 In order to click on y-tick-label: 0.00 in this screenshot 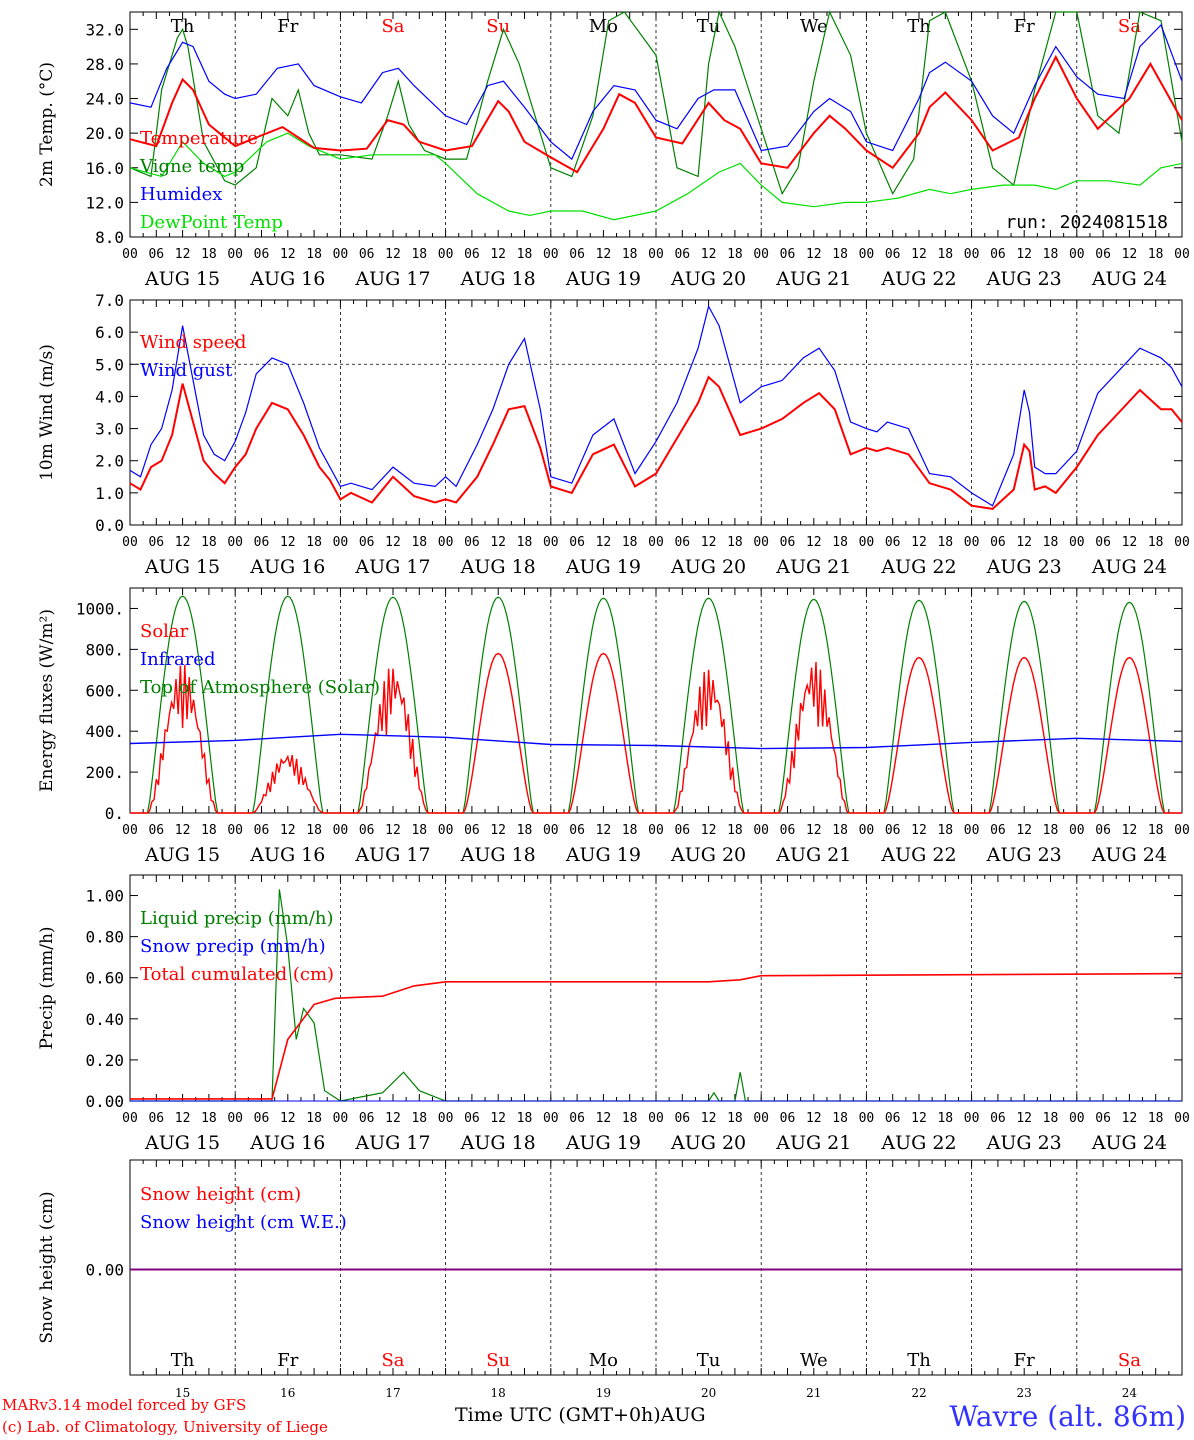, I will do `click(104, 1270)`.